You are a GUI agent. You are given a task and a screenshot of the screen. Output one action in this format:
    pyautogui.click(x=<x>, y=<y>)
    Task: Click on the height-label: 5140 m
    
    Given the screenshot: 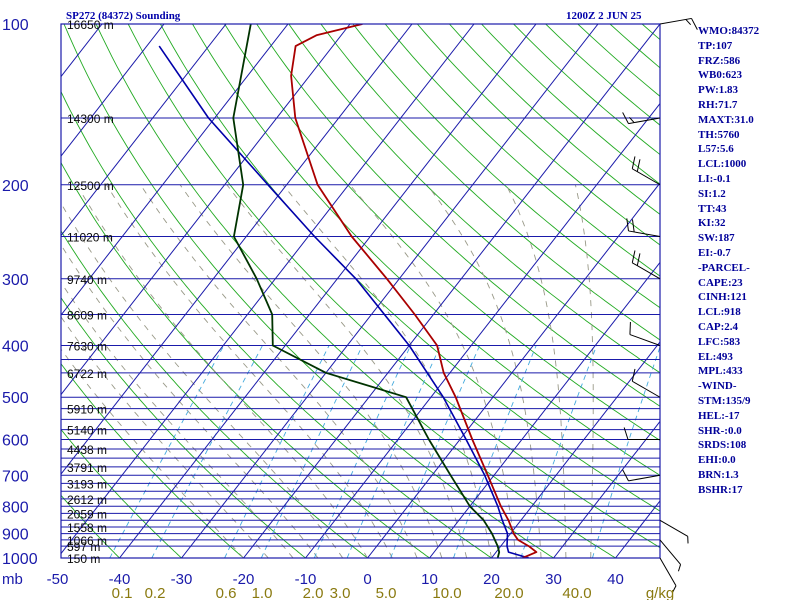 What is the action you would take?
    pyautogui.click(x=87, y=431)
    